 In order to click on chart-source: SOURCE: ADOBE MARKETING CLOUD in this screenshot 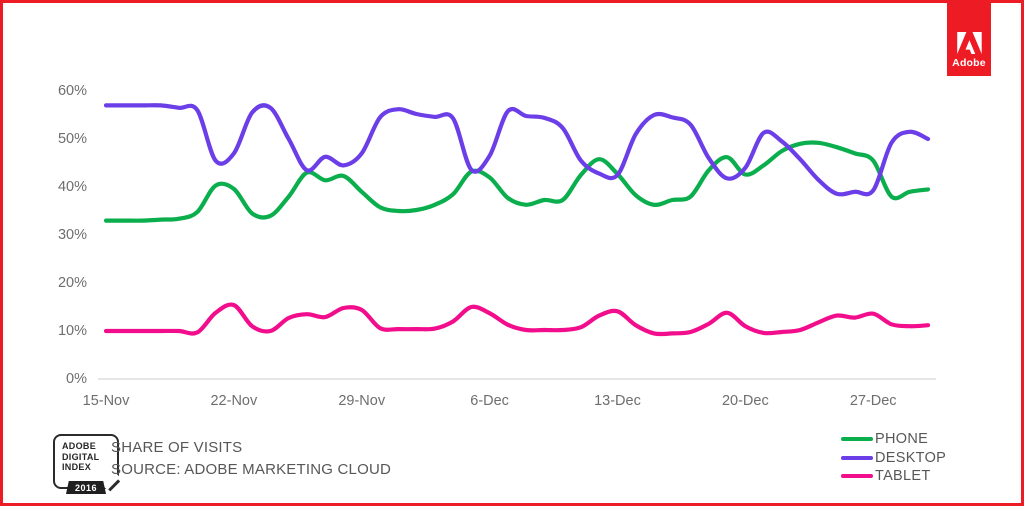, I will do `click(251, 469)`.